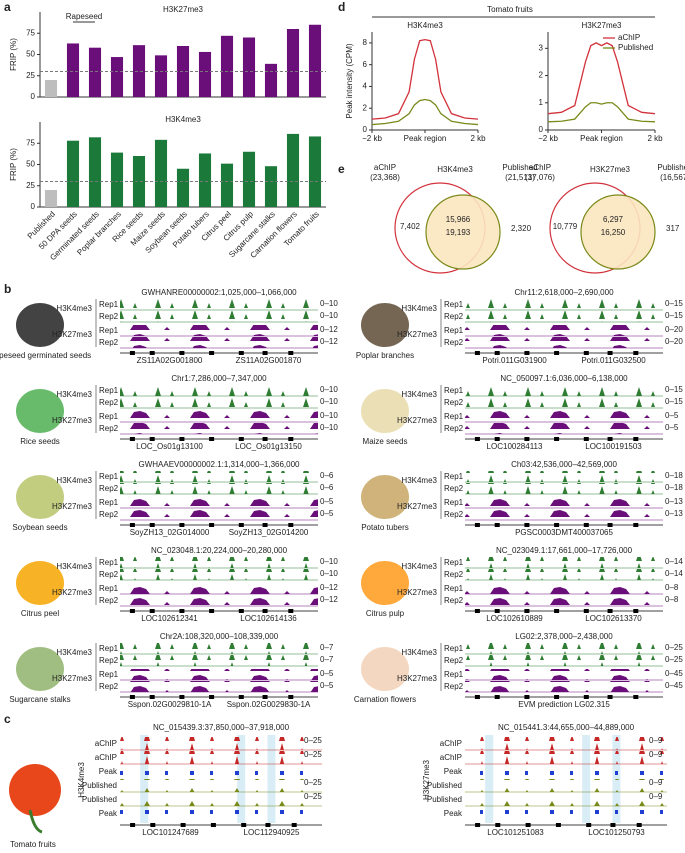  I want to click on venn-count: 317, so click(673, 228).